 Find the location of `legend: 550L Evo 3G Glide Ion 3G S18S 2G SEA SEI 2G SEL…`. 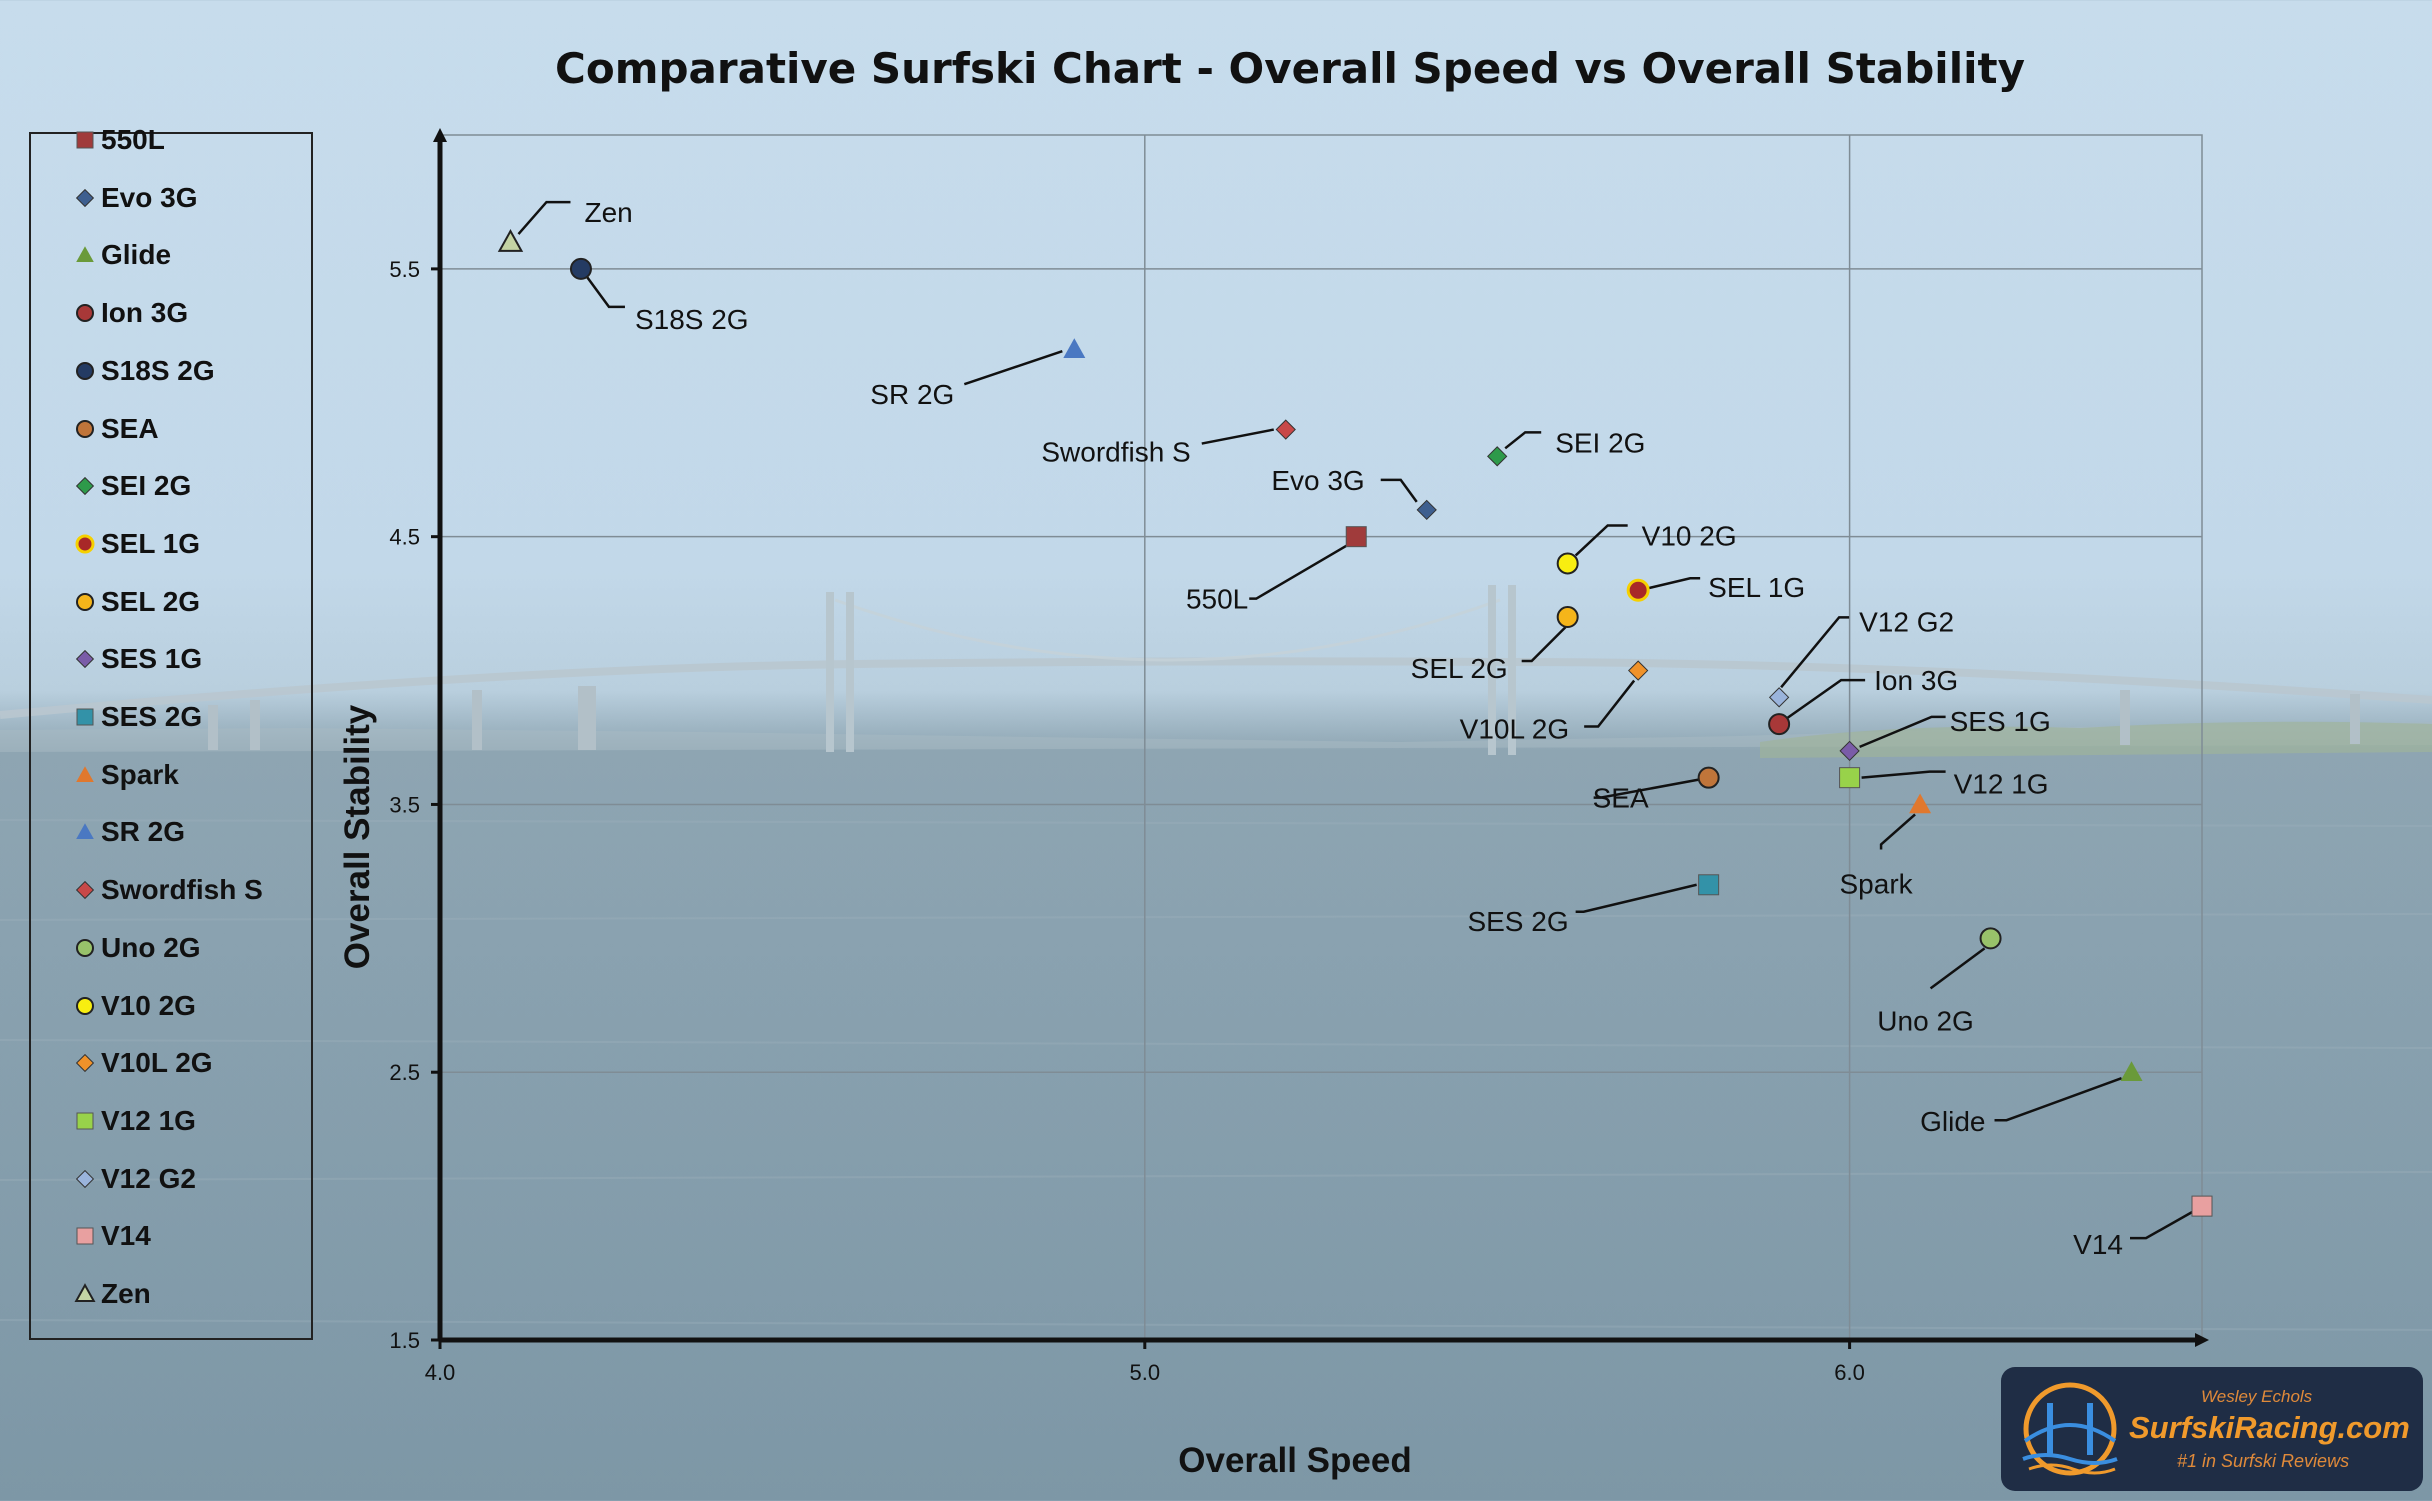

legend: 550L Evo 3G Glide Ion 3G S18S 2G SEA SEI 2G SEL… is located at coordinates (171, 732).